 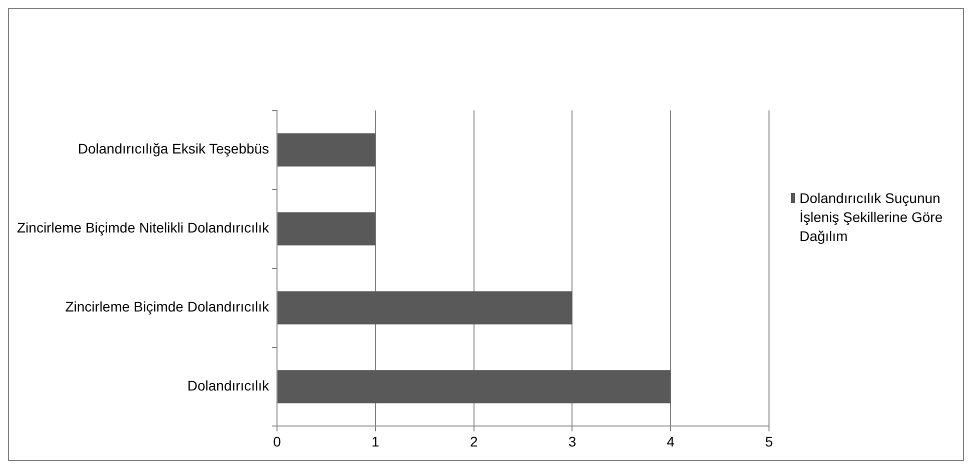 What do you see at coordinates (228, 386) in the screenshot?
I see `y-tick-label: Dolandırıcılık` at bounding box center [228, 386].